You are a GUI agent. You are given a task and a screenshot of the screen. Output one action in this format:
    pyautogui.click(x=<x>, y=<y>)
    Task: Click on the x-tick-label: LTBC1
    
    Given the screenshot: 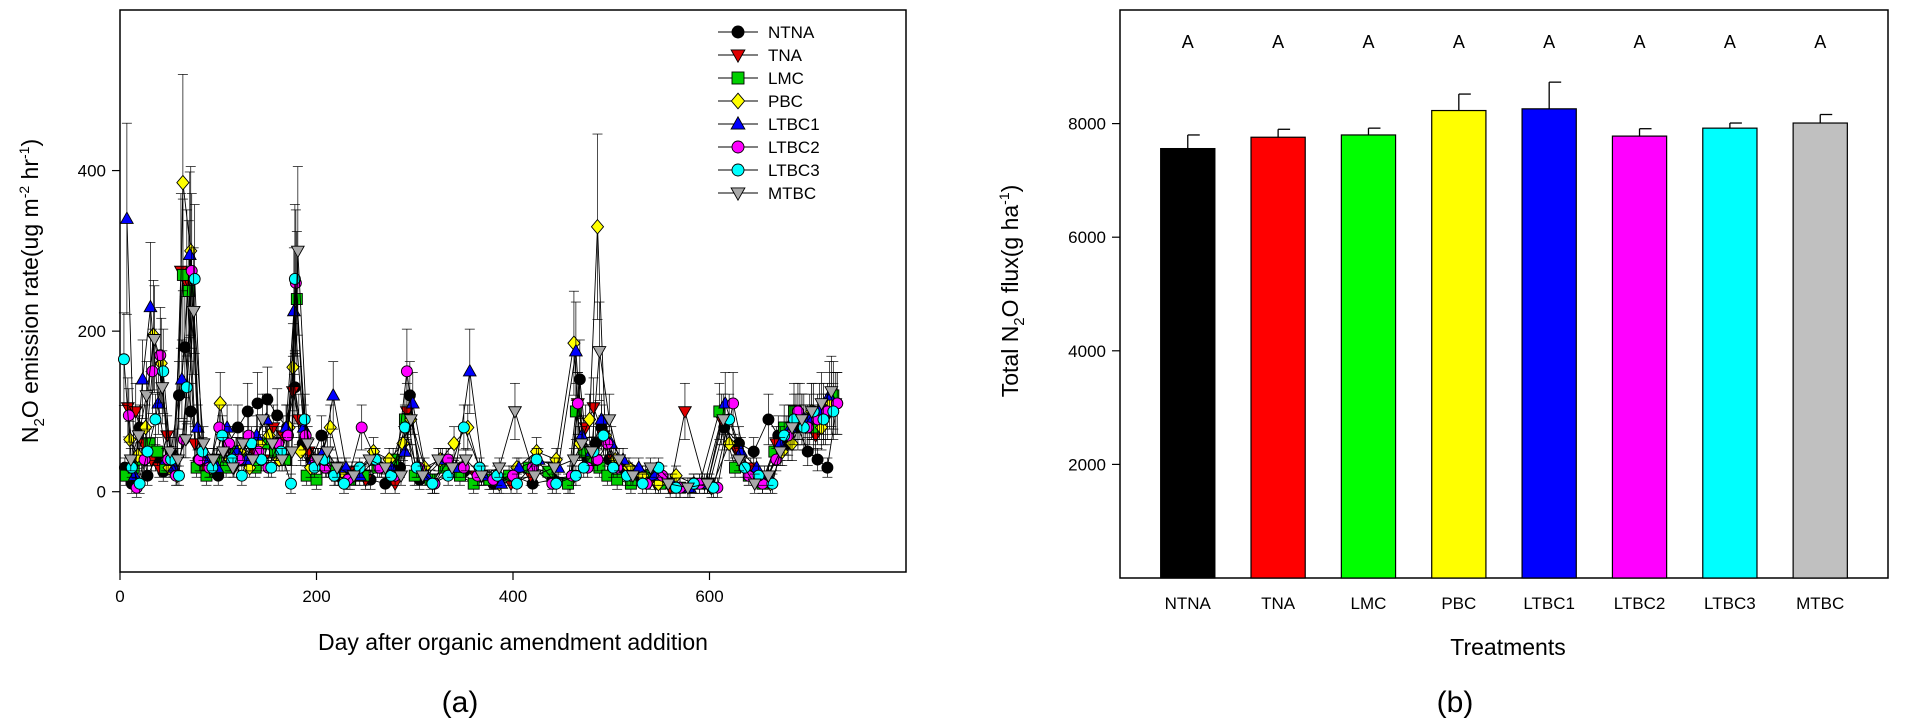 What is the action you would take?
    pyautogui.click(x=1549, y=603)
    